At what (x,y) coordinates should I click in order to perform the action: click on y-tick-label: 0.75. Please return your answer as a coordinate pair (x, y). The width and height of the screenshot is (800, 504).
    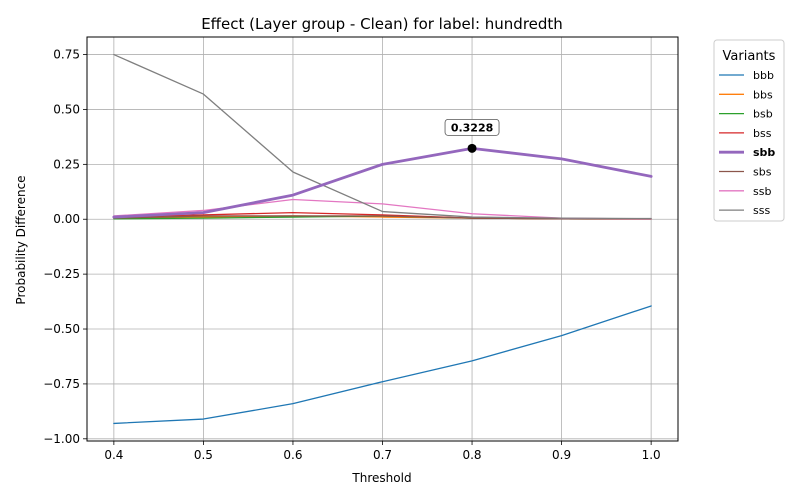
    Looking at the image, I should click on (66, 55).